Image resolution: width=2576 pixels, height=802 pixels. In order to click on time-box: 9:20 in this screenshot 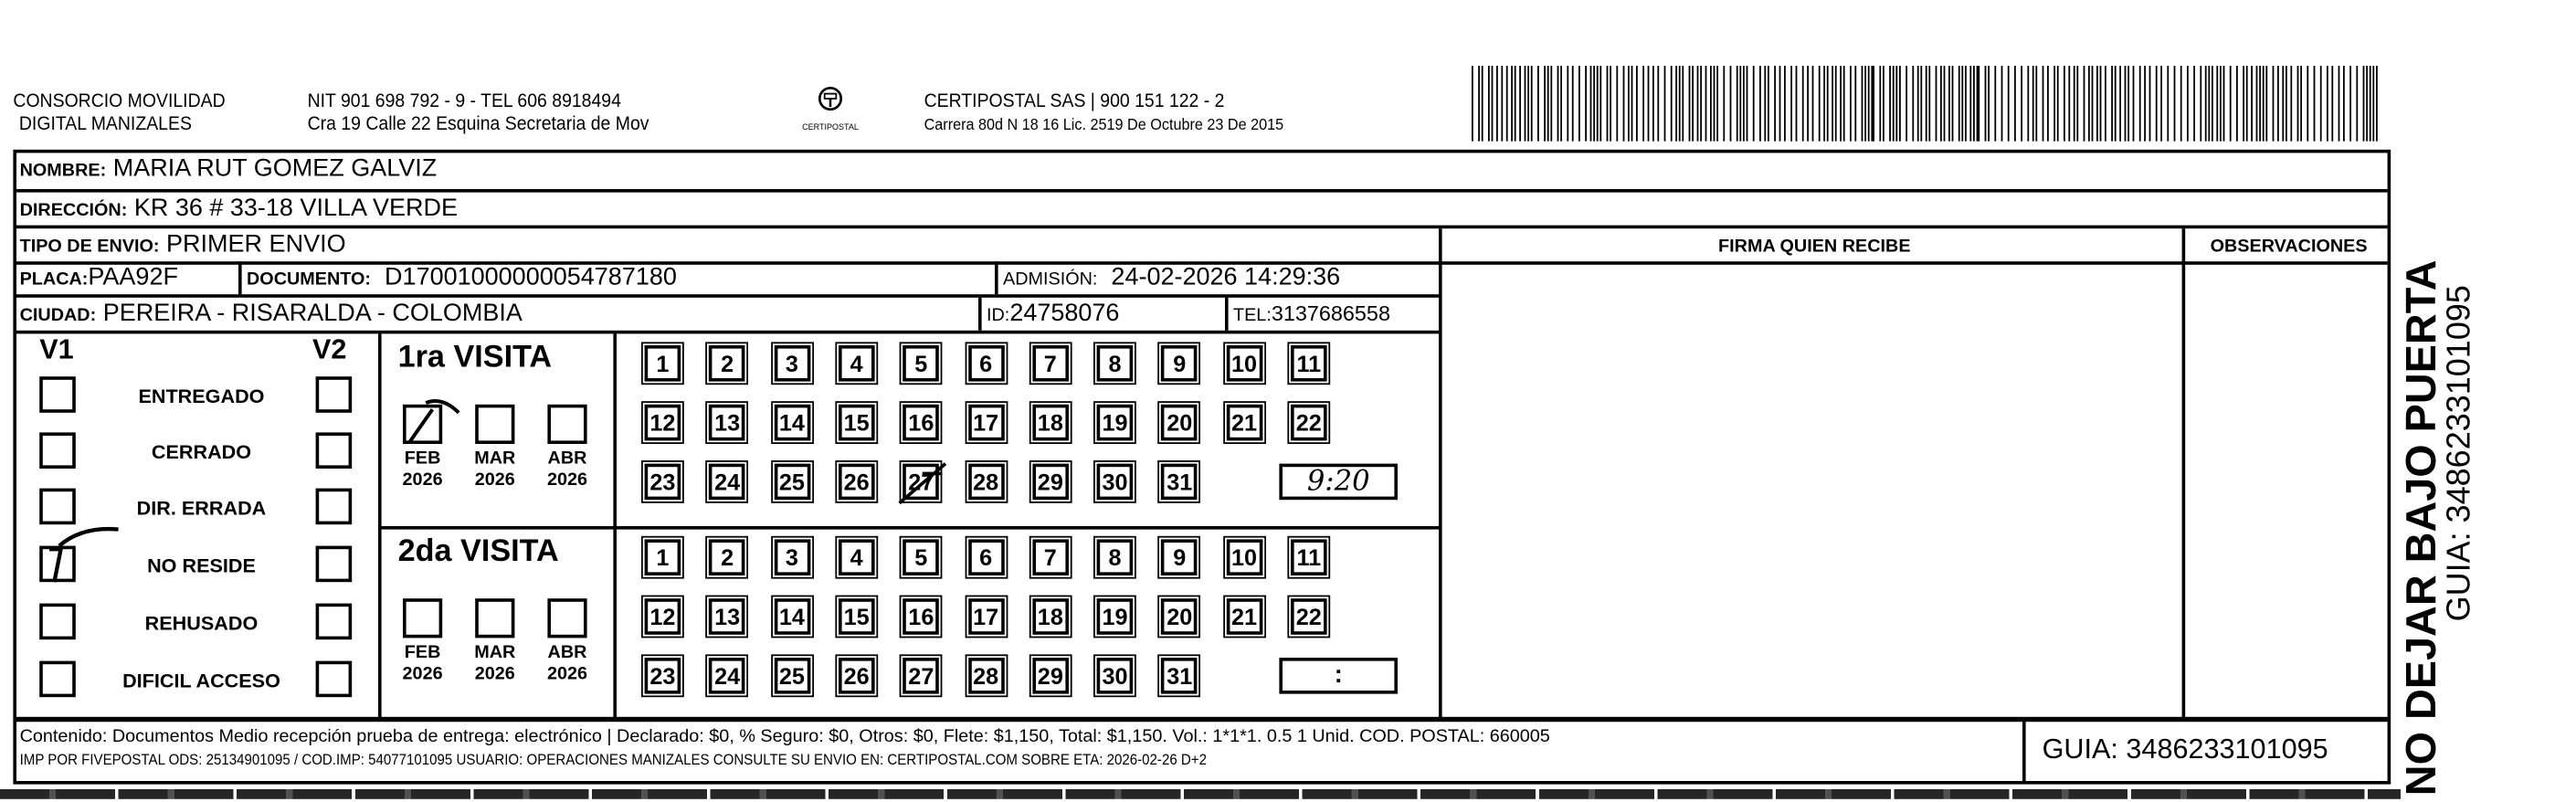, I will do `click(1338, 482)`.